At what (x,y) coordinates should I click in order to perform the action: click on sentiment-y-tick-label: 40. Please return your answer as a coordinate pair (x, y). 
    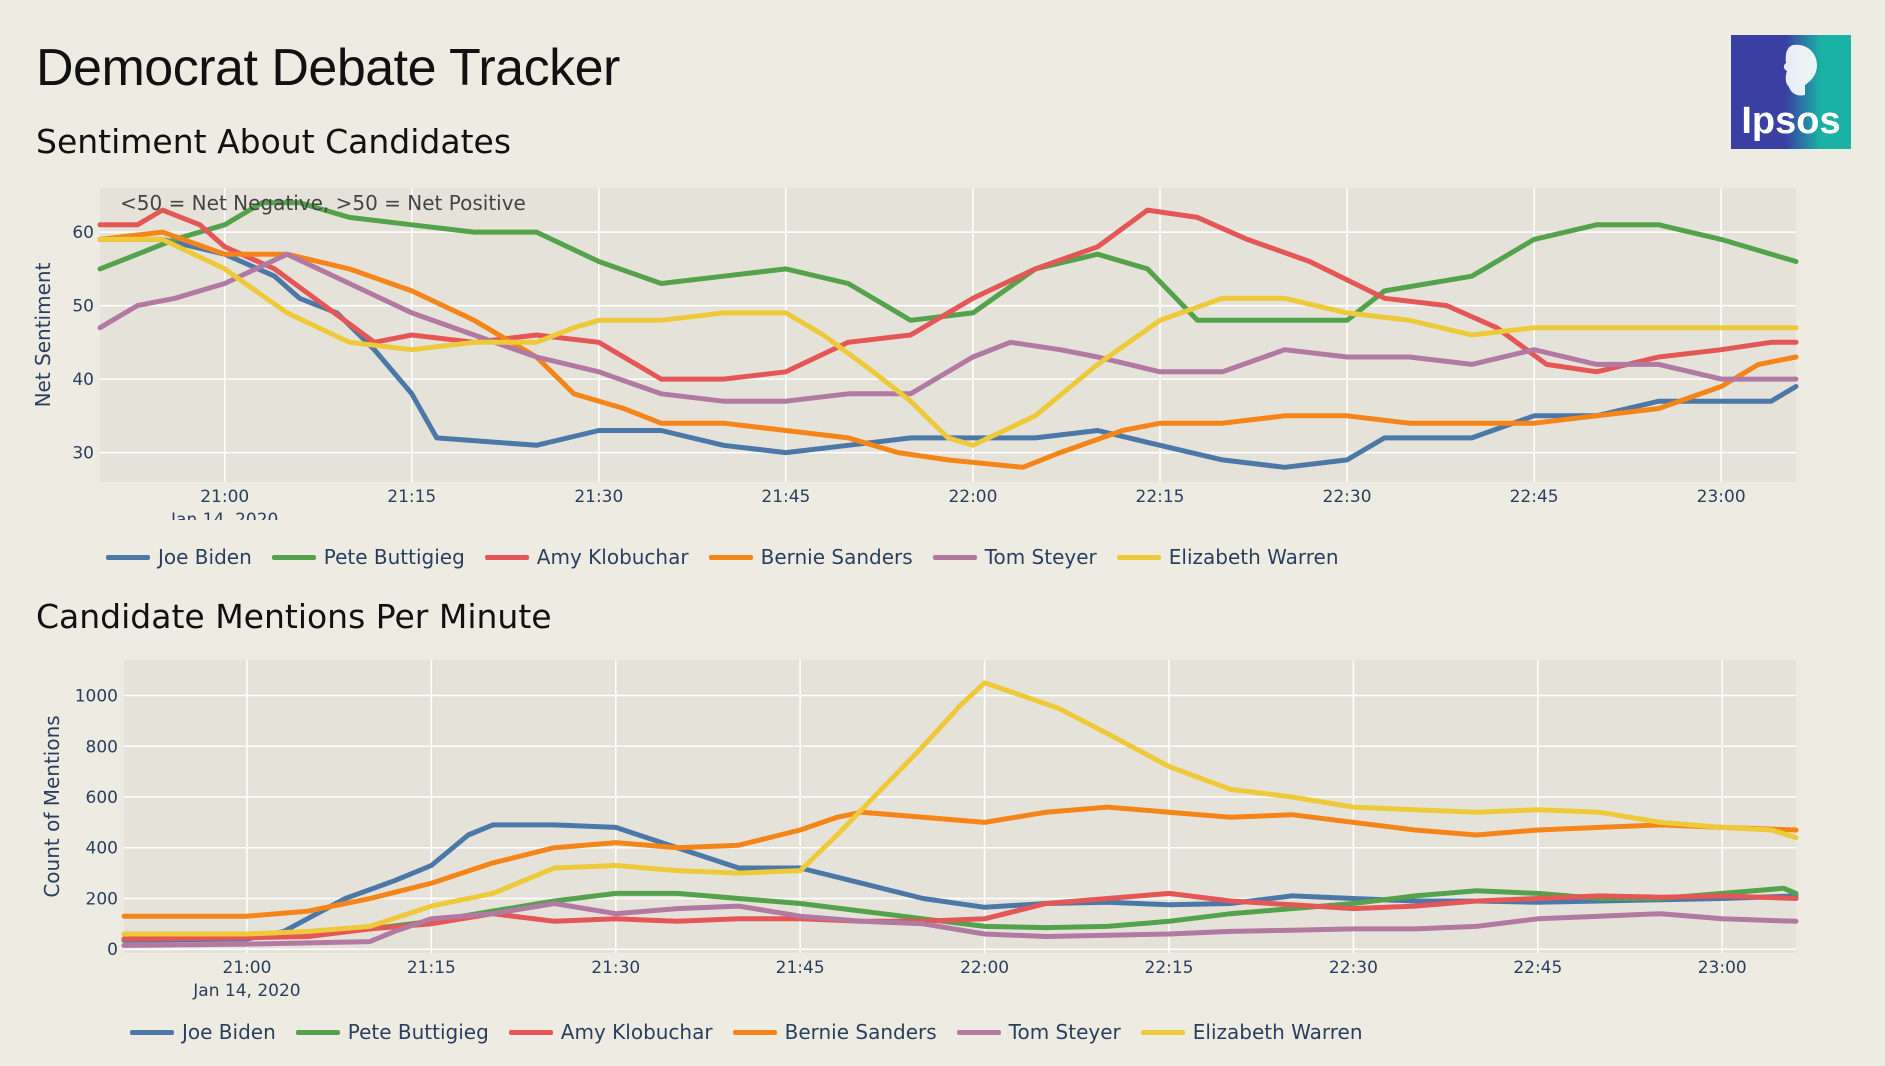
    Looking at the image, I should click on (83, 380).